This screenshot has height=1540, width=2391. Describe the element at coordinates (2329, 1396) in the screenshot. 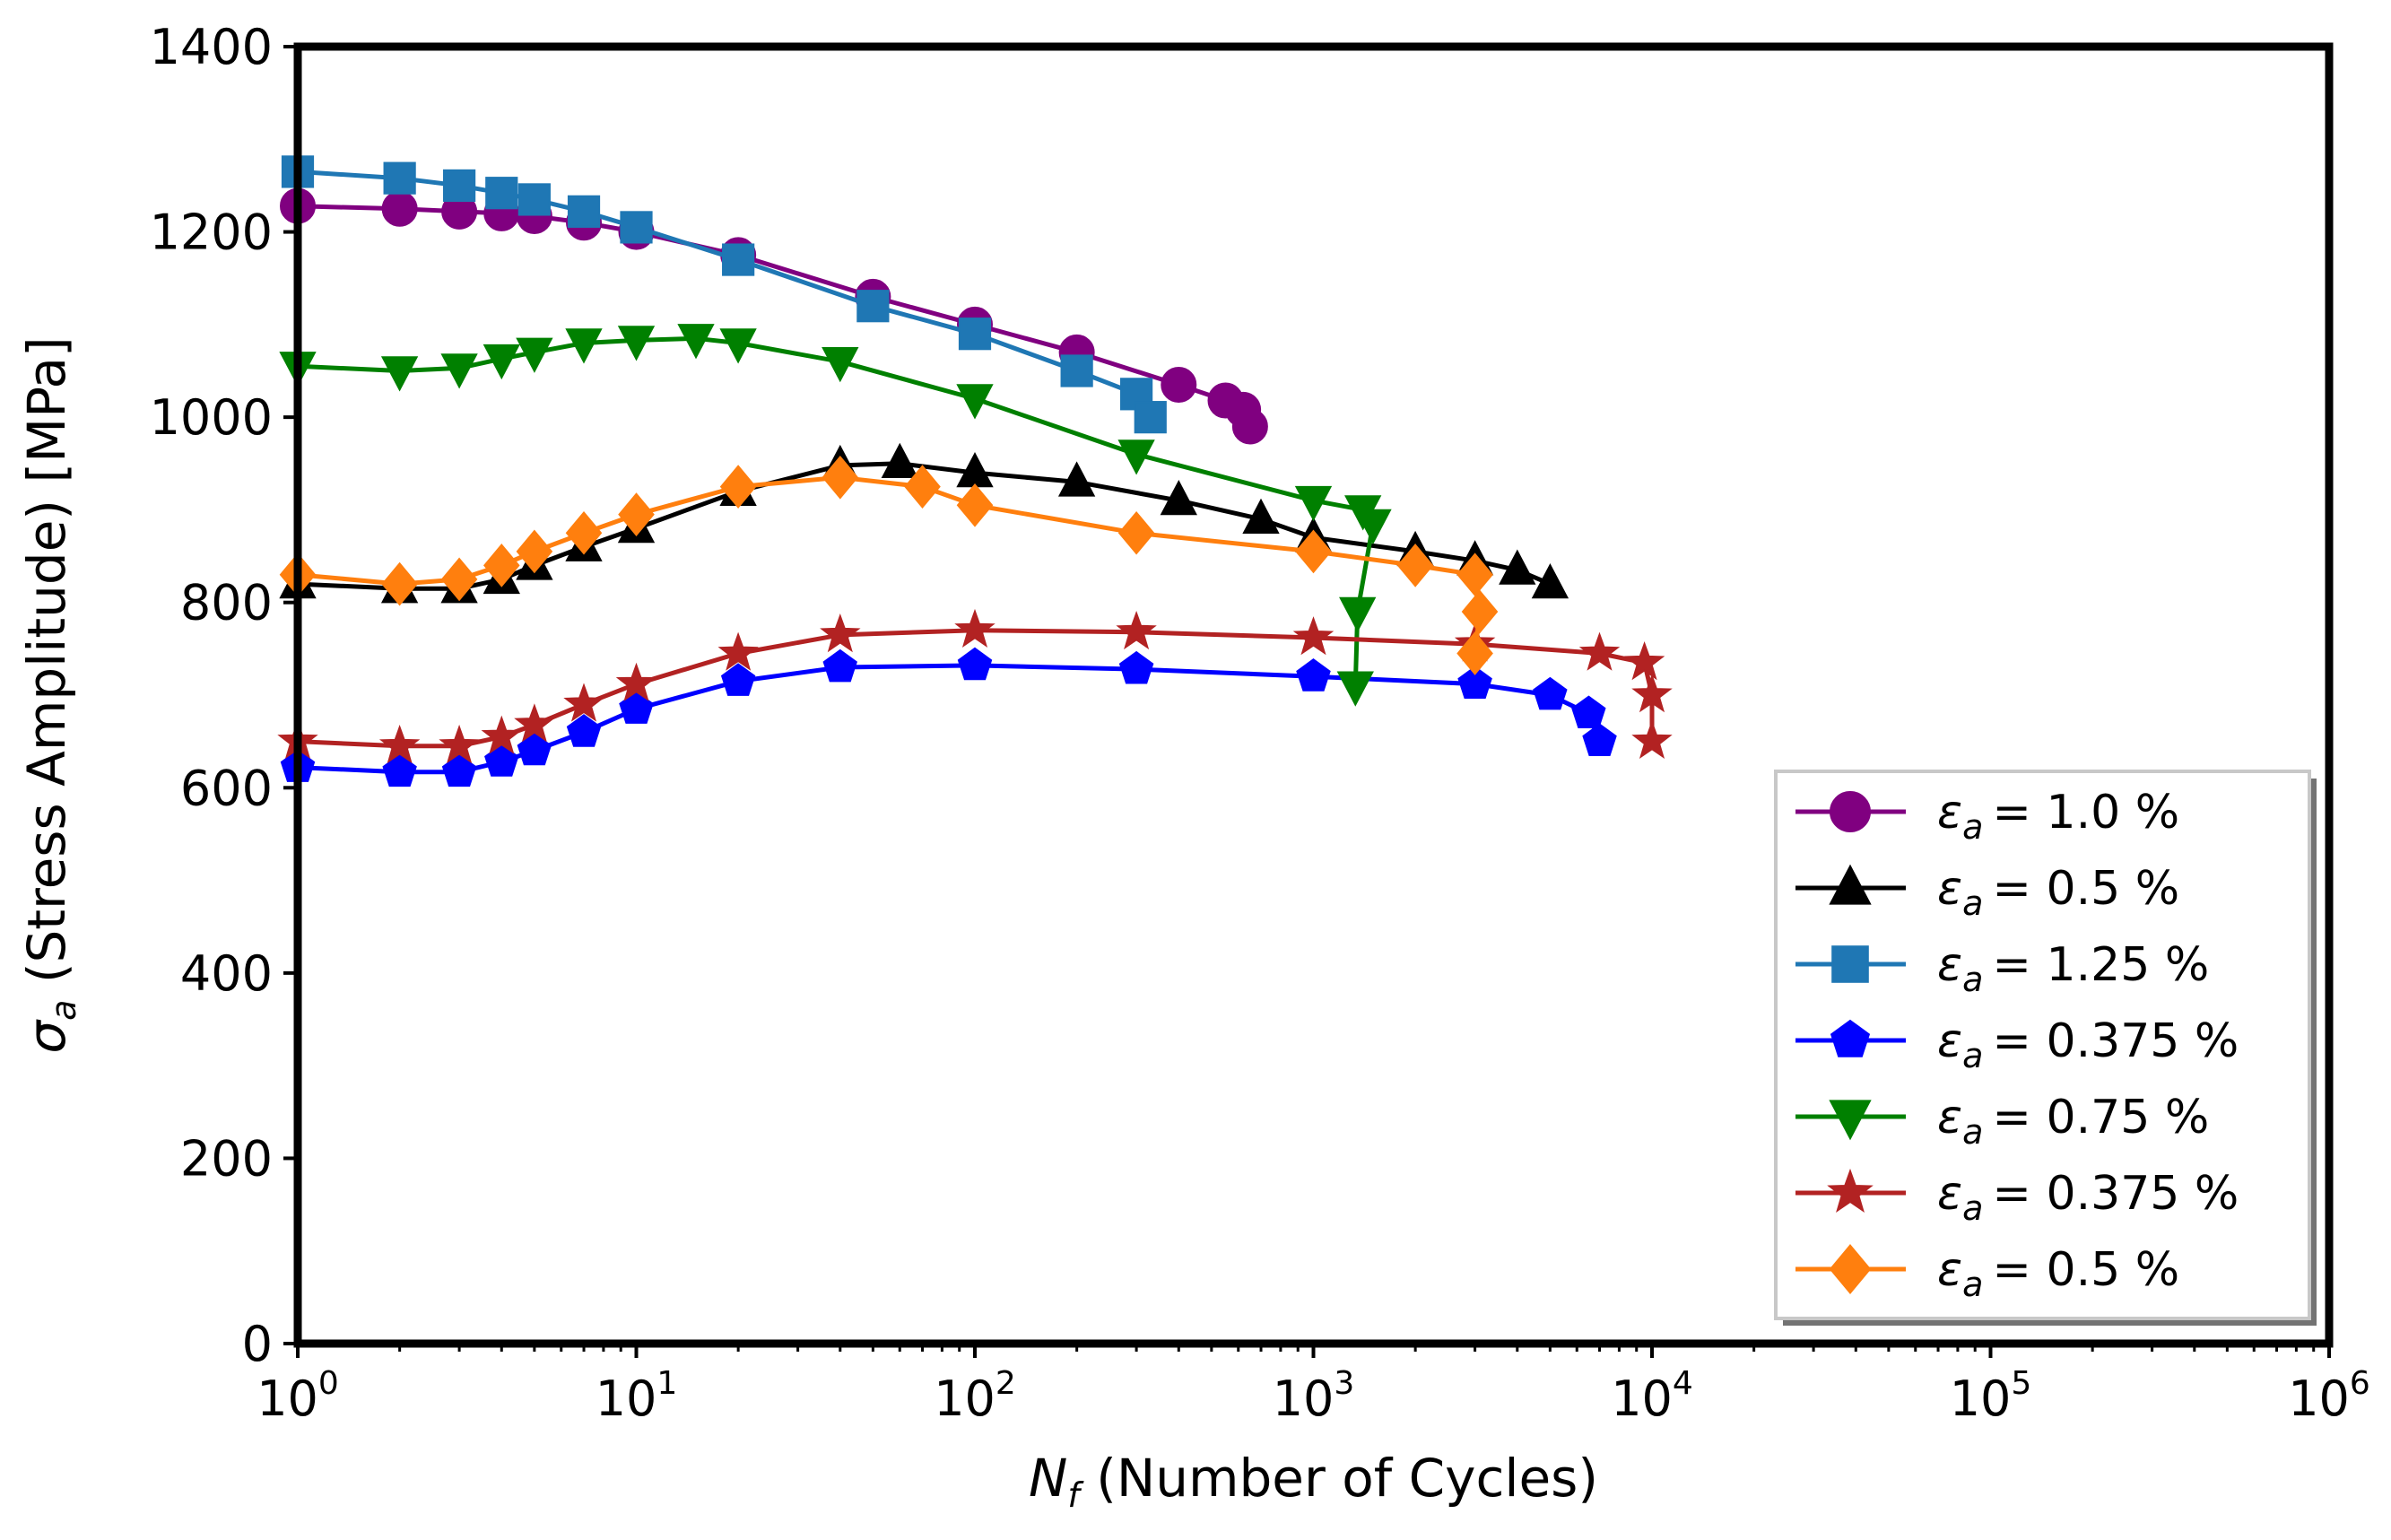

I see `x-tick-label: 10⁶` at that location.